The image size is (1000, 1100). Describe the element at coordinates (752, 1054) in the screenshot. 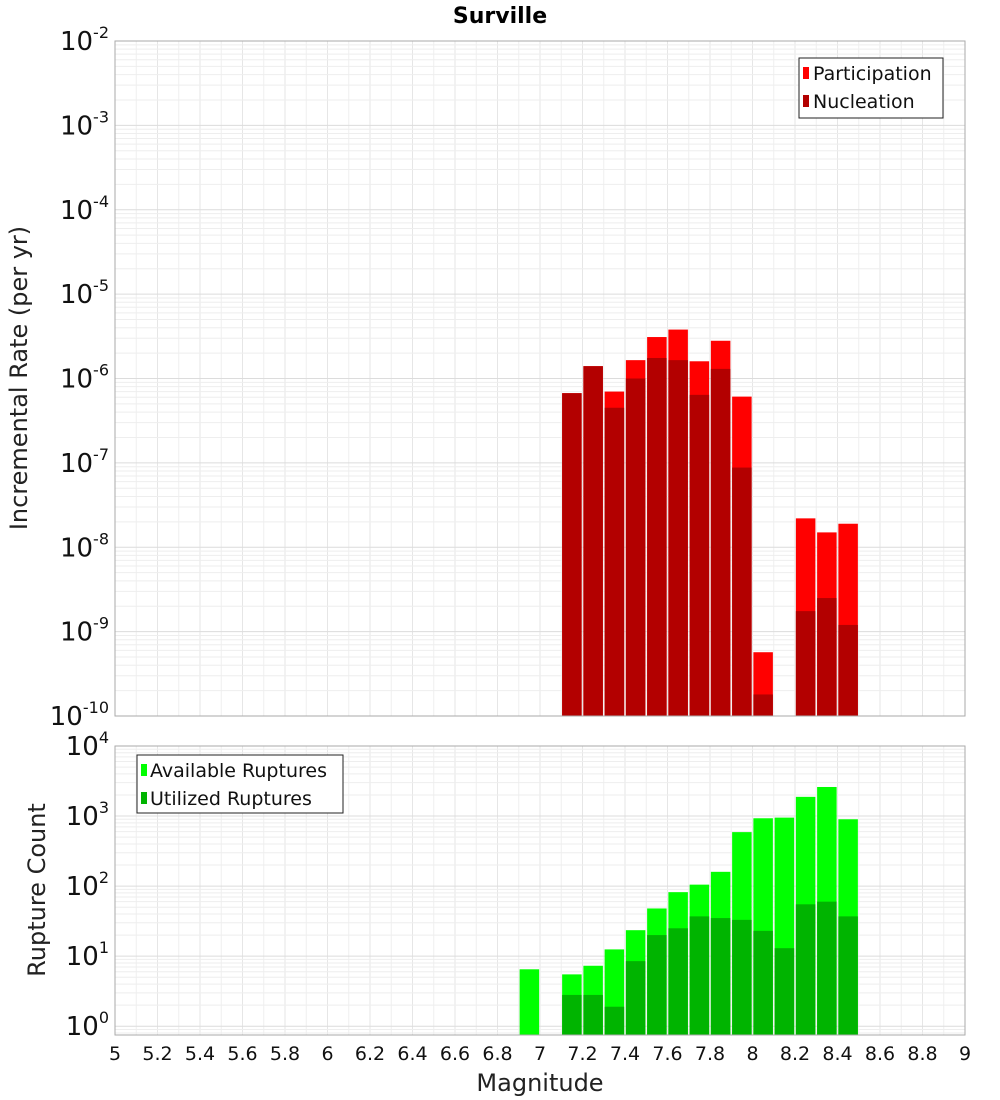

I see `x-tick-label: 8` at that location.